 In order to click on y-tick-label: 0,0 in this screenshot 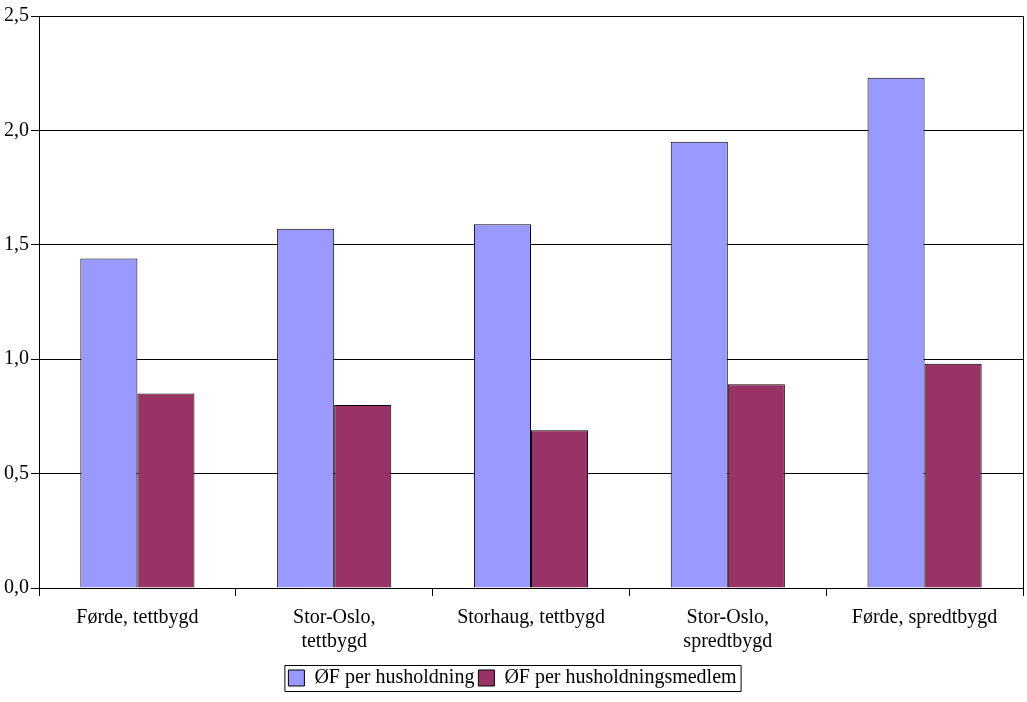, I will do `click(16, 586)`.